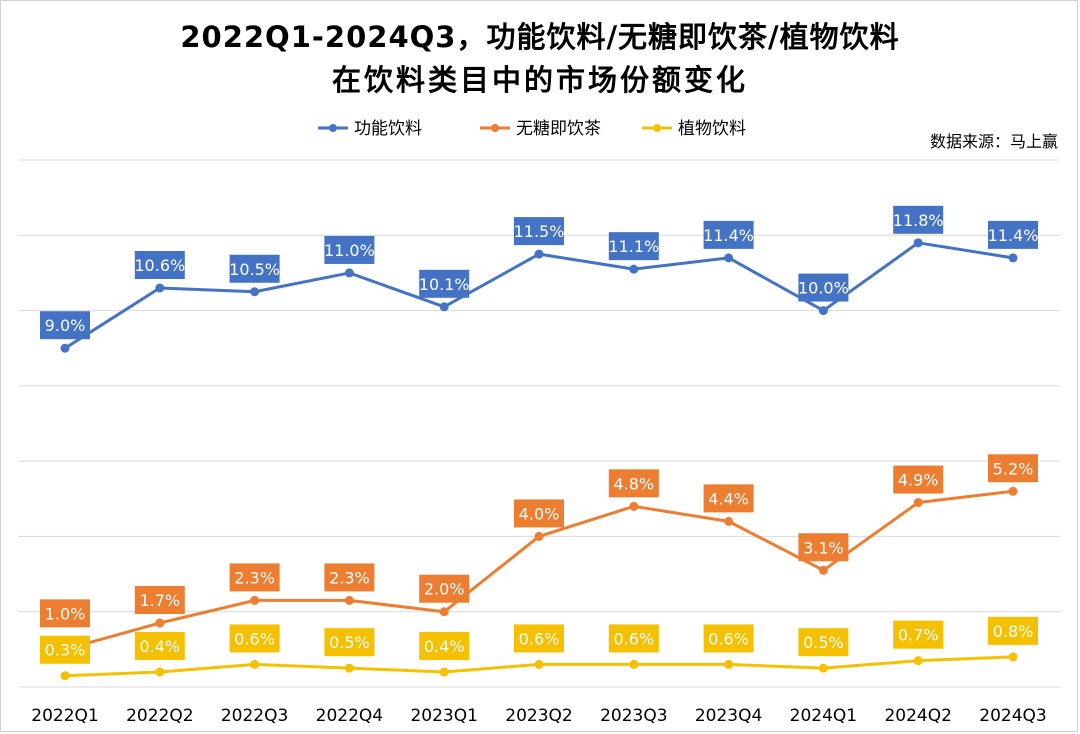 The height and width of the screenshot is (734, 1080). I want to click on x-tick-label: 2024Q3, so click(1012, 716).